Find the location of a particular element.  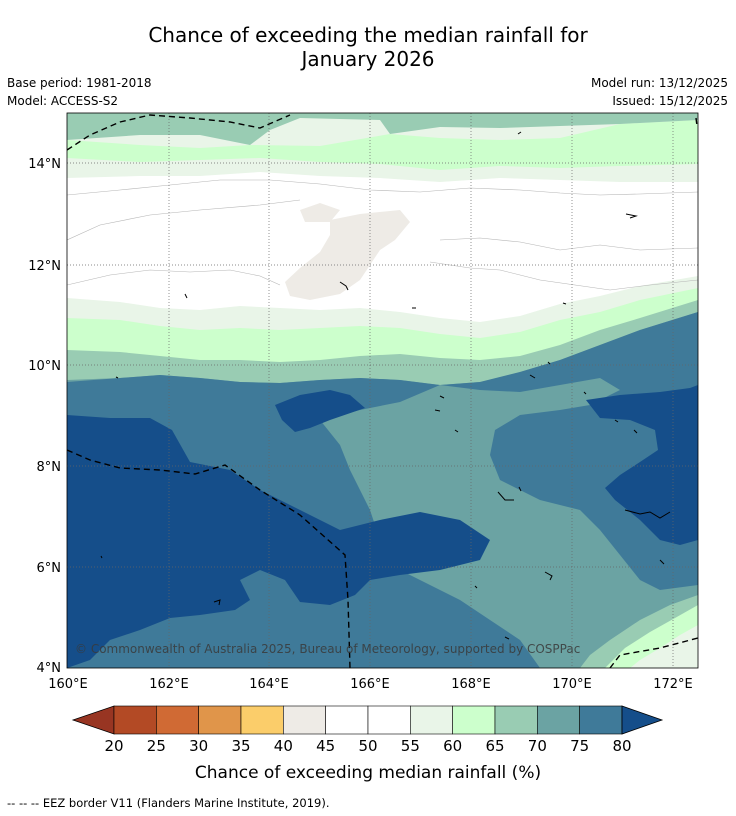

lat-axis: 14°N 12°N 10°N 8°N 6°N 4°N is located at coordinates (44, 416).